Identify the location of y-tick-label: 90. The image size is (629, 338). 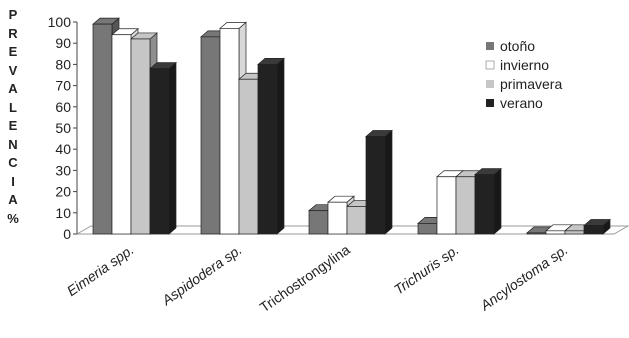
(63, 43).